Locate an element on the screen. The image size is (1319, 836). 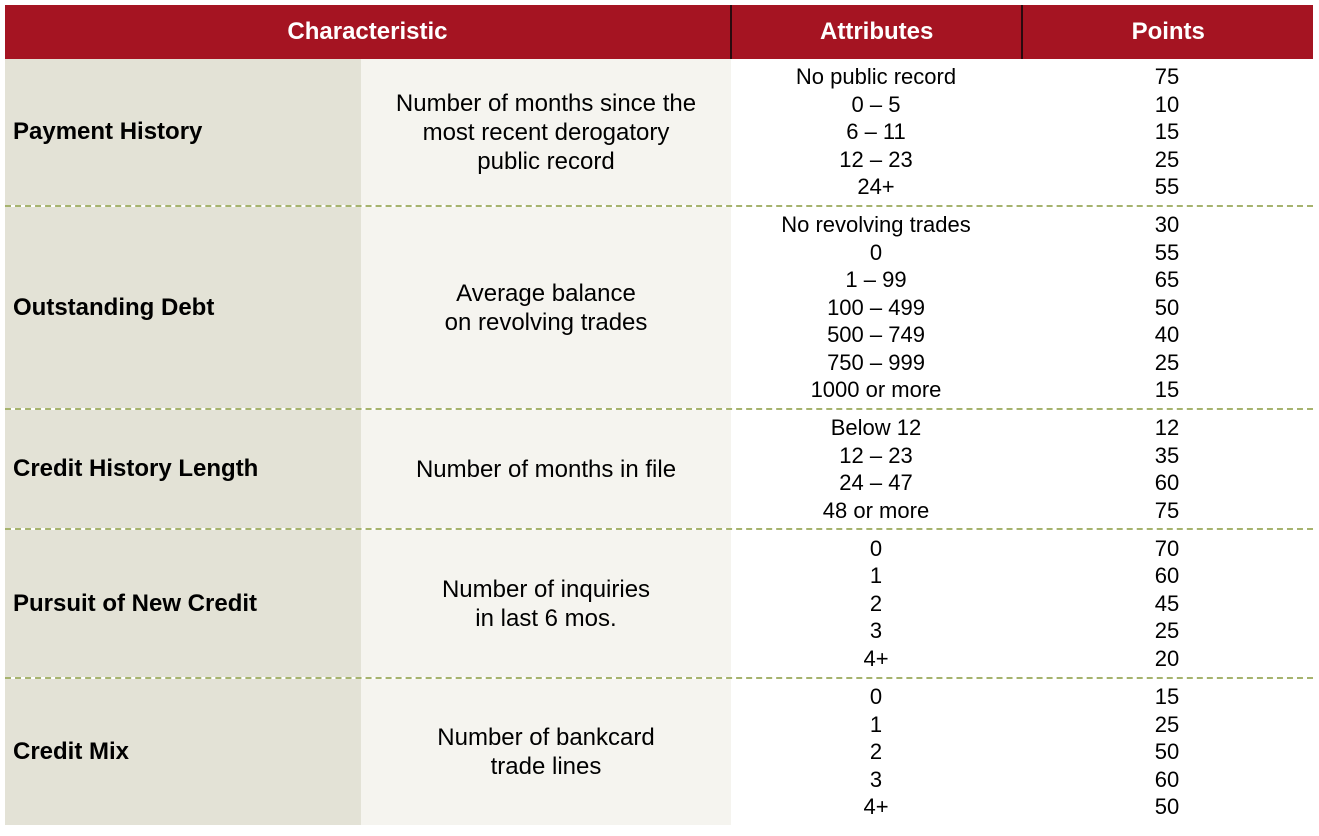
characteristic-name: Pursuit of New Credit is located at coordinates (183, 603).